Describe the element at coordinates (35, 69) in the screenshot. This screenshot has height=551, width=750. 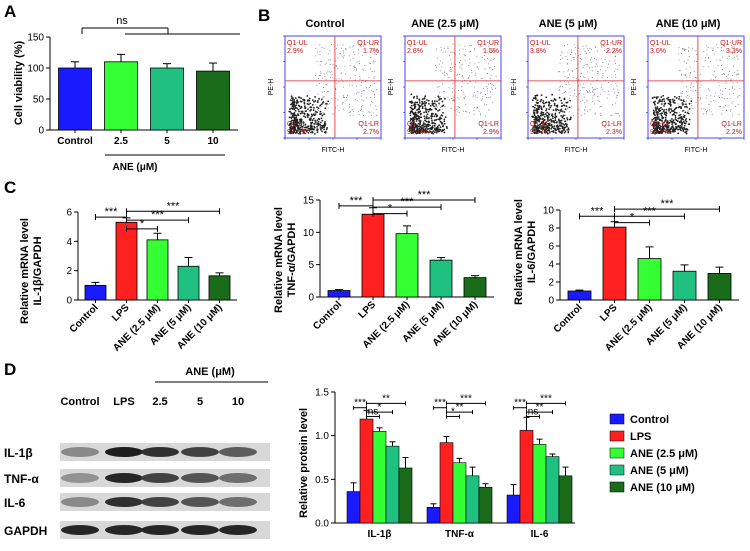
I see `y-tick-label: 100` at that location.